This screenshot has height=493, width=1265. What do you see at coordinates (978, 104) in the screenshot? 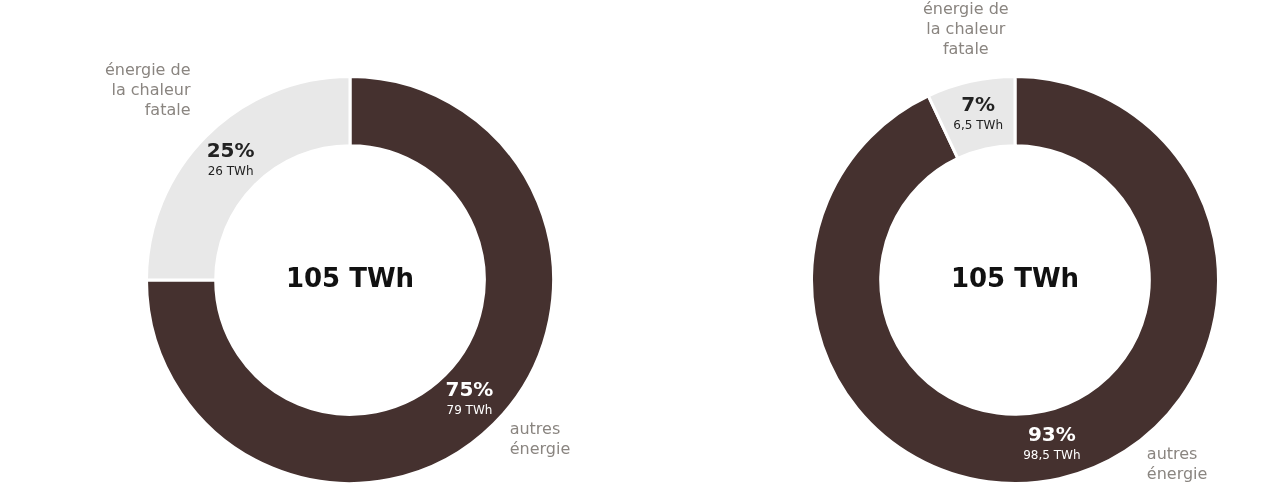
I see `data-label: 7%` at bounding box center [978, 104].